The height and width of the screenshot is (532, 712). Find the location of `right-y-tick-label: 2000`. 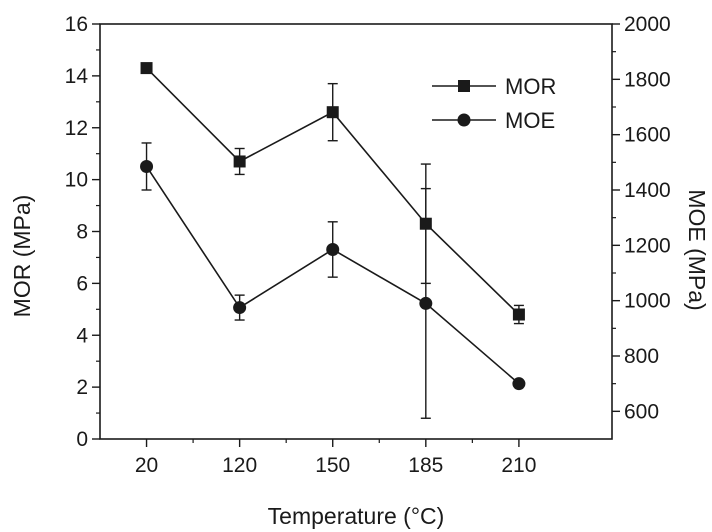

right-y-tick-label: 2000 is located at coordinates (647, 24).